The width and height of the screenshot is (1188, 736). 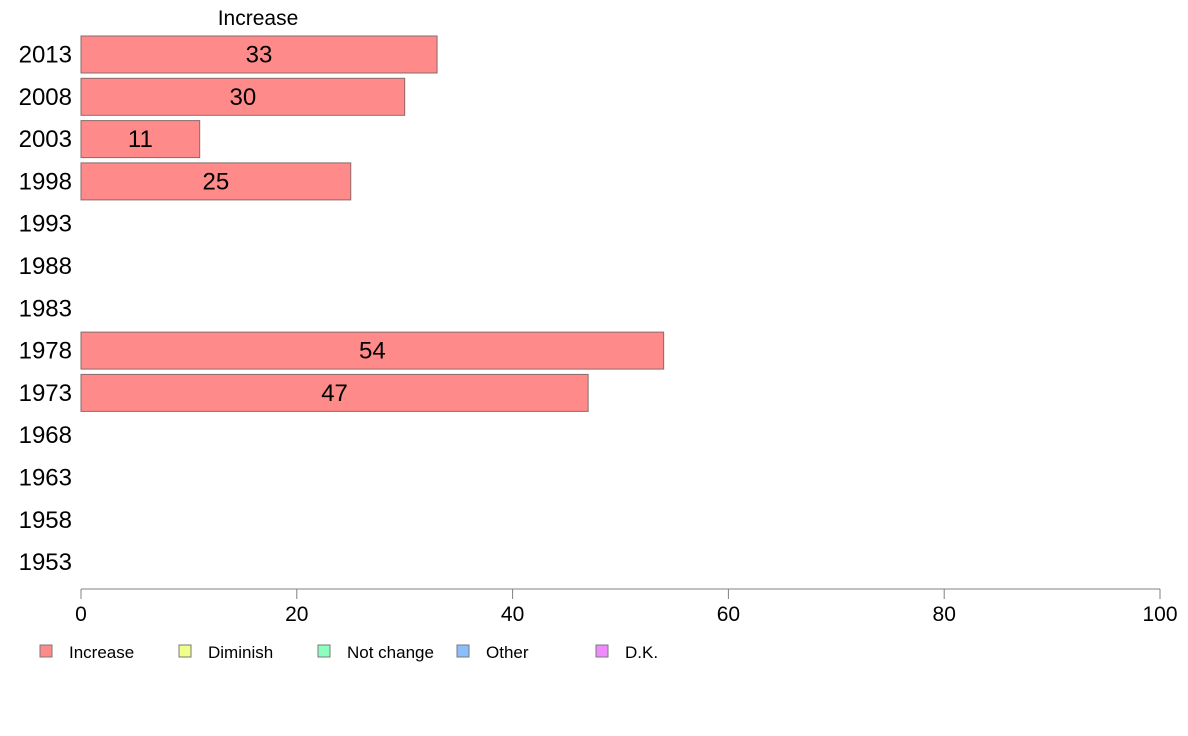 I want to click on bar-value-label: 33, so click(x=259, y=55).